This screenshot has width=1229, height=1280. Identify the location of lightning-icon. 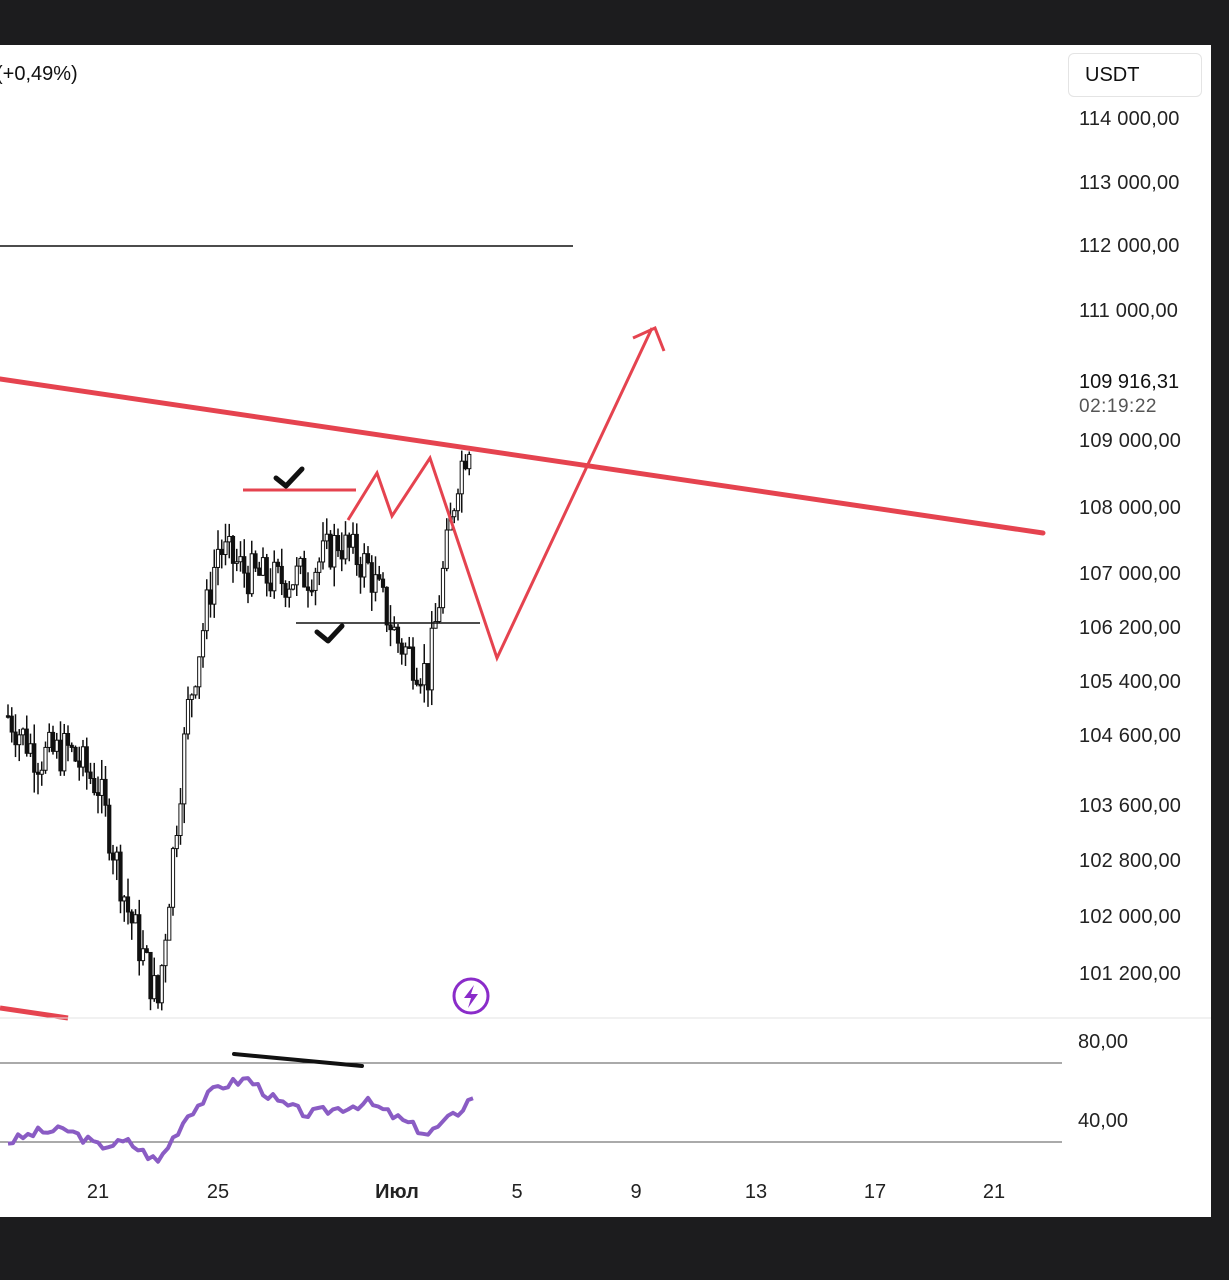
(471, 996).